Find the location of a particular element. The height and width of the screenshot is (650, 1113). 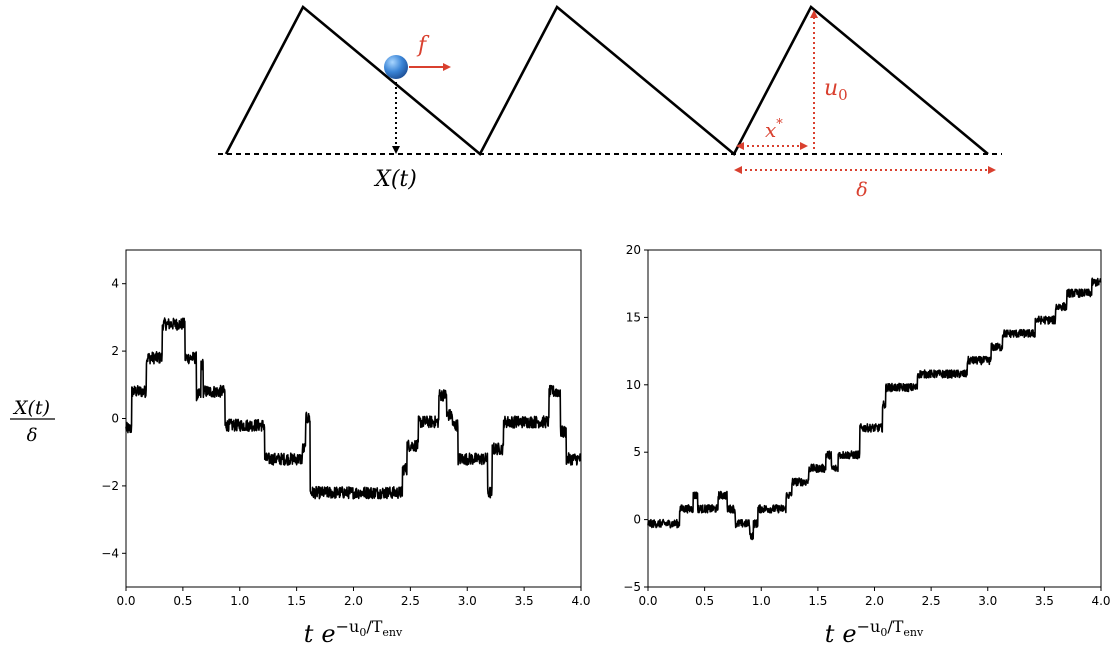

period-label: δ is located at coordinates (861, 190).